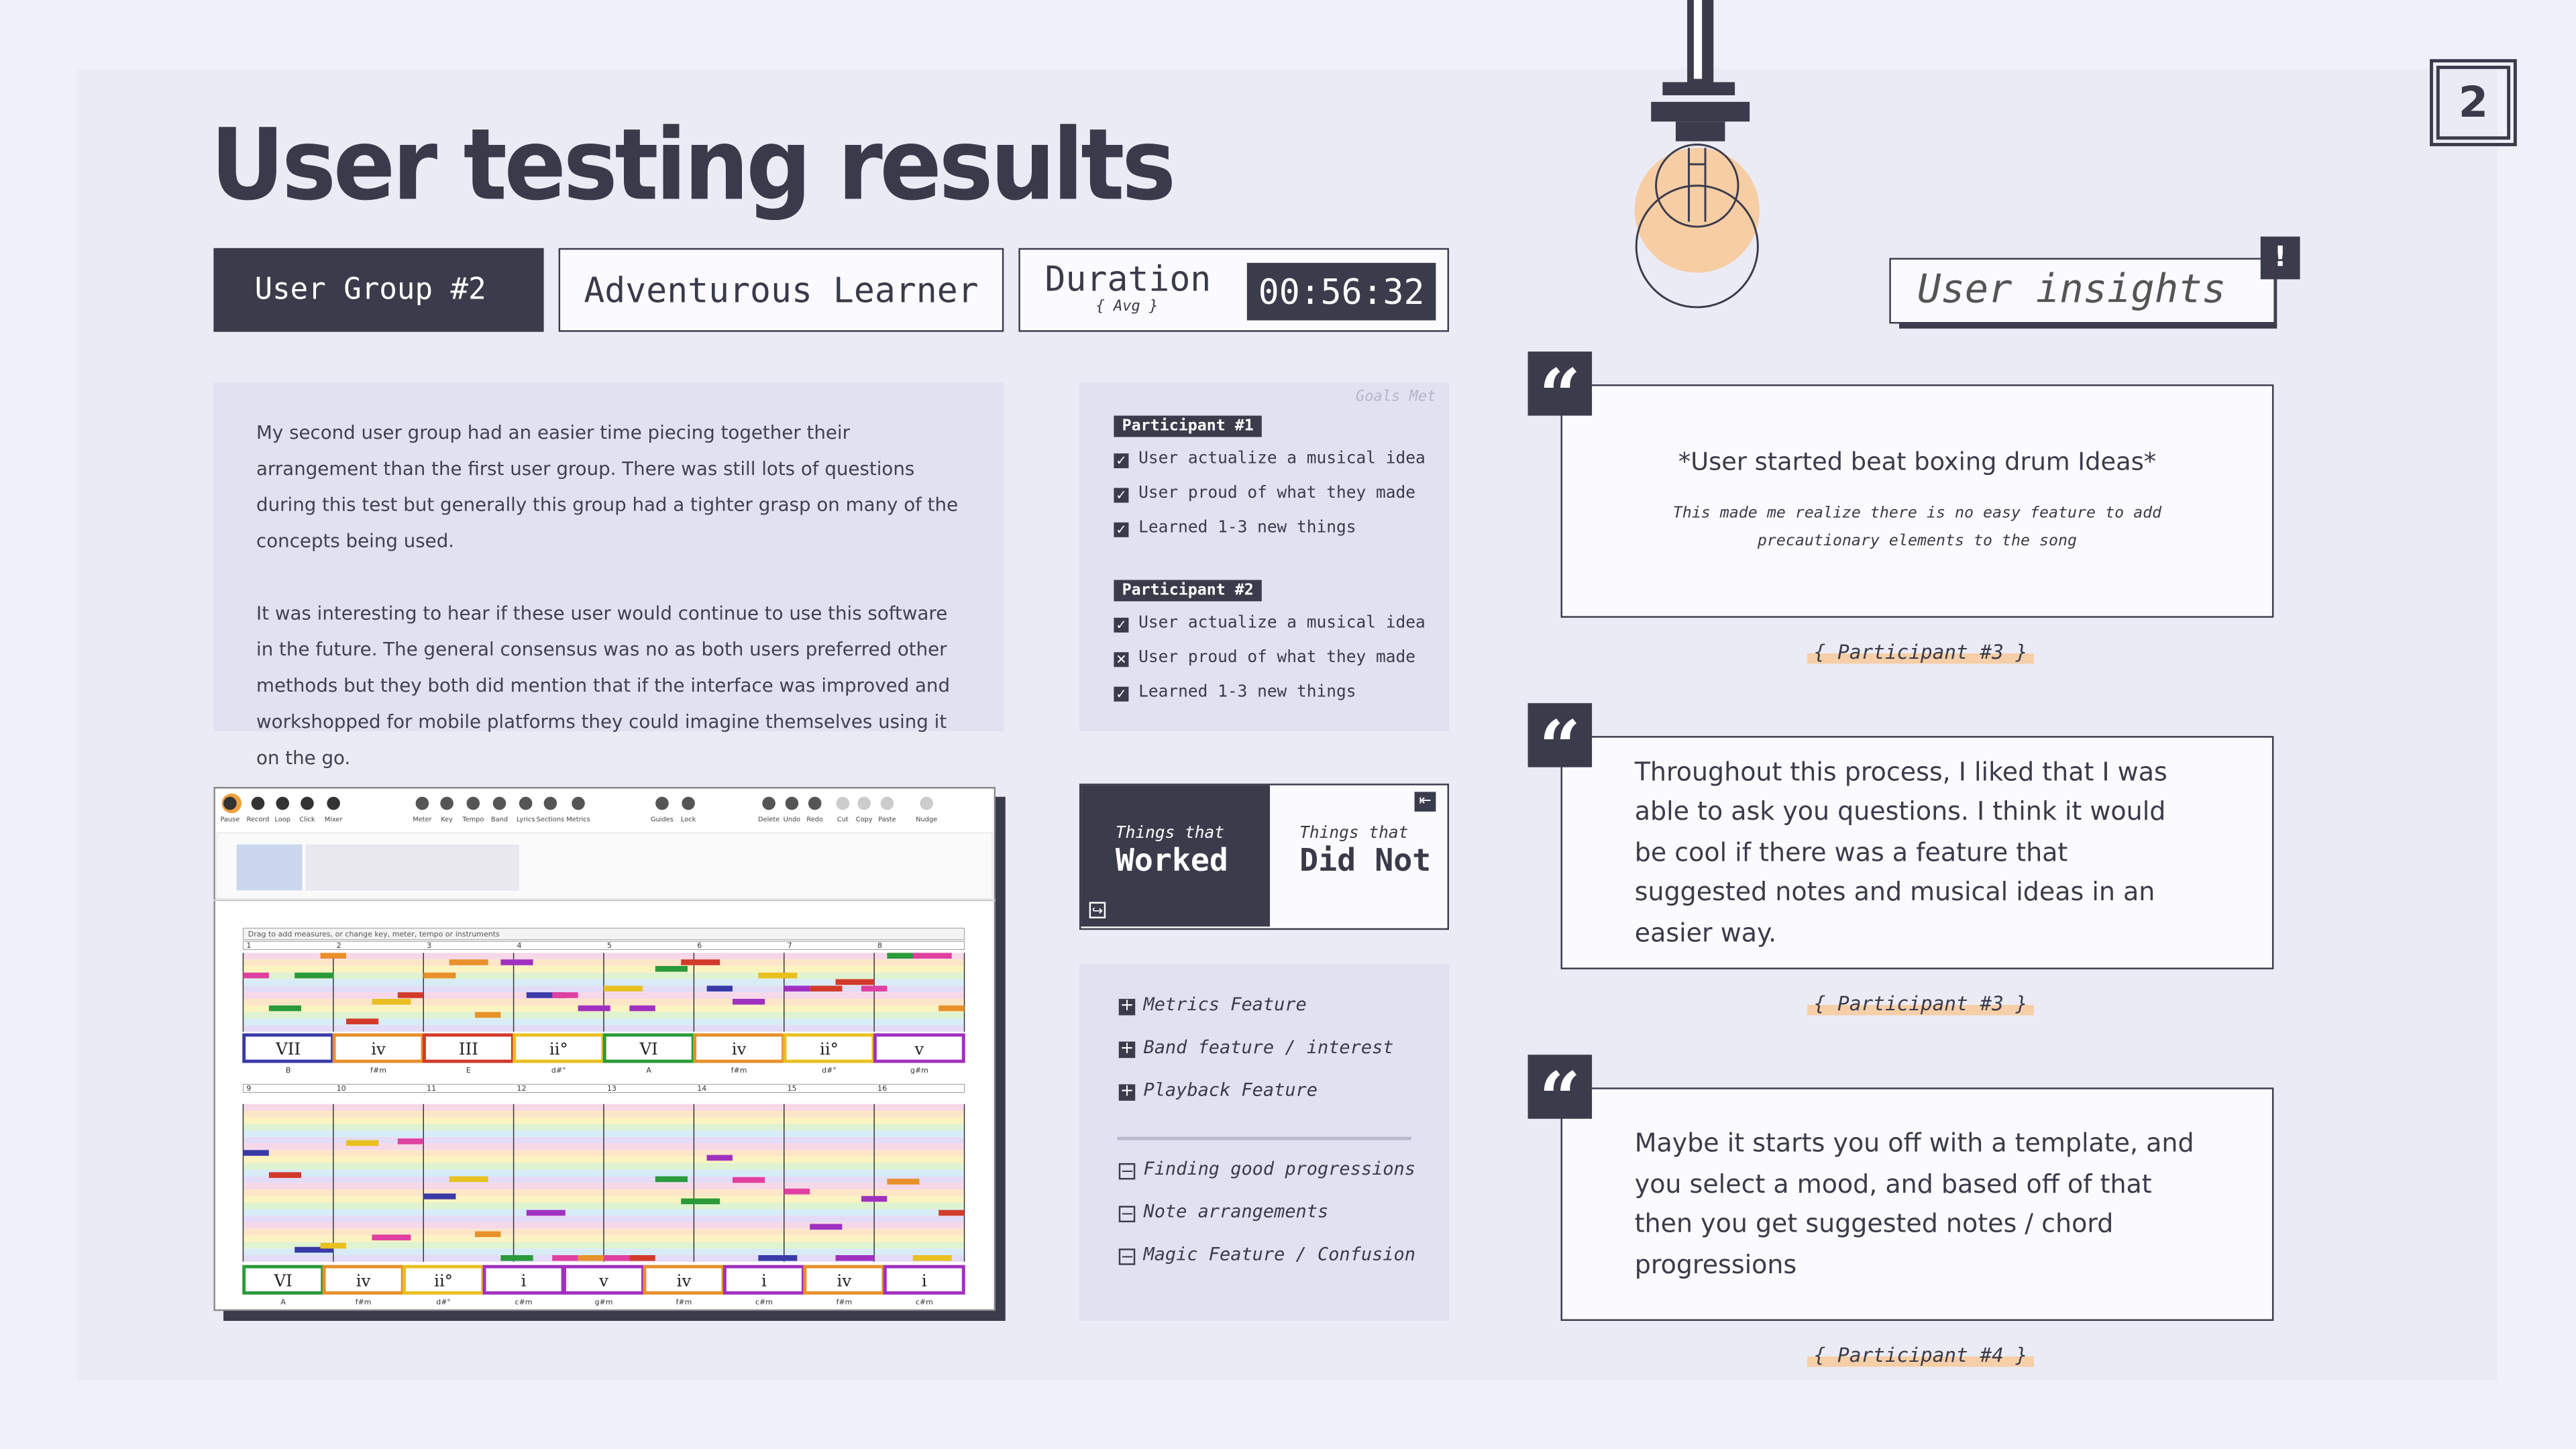 The height and width of the screenshot is (1449, 2576). I want to click on chord-numeral: iv, so click(844, 1281).